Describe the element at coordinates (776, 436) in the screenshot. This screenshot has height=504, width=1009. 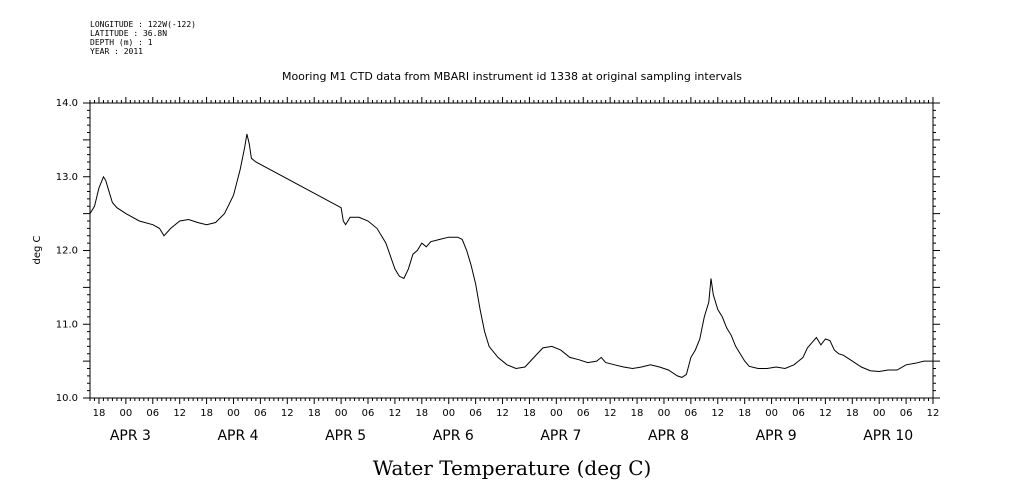
I see `x-day-label: APR 9` at that location.